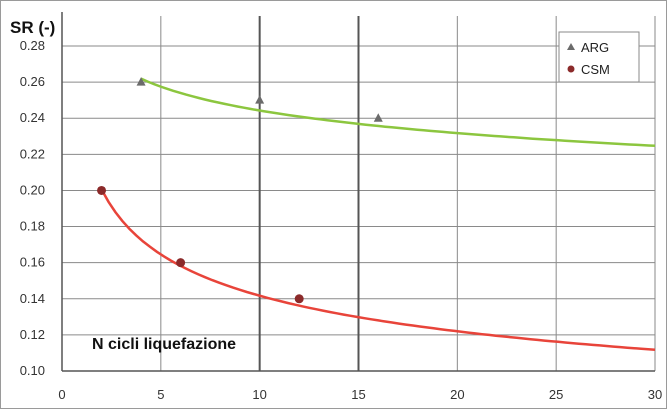 The image size is (667, 409). What do you see at coordinates (655, 394) in the screenshot?
I see `x-tick-label: 30` at bounding box center [655, 394].